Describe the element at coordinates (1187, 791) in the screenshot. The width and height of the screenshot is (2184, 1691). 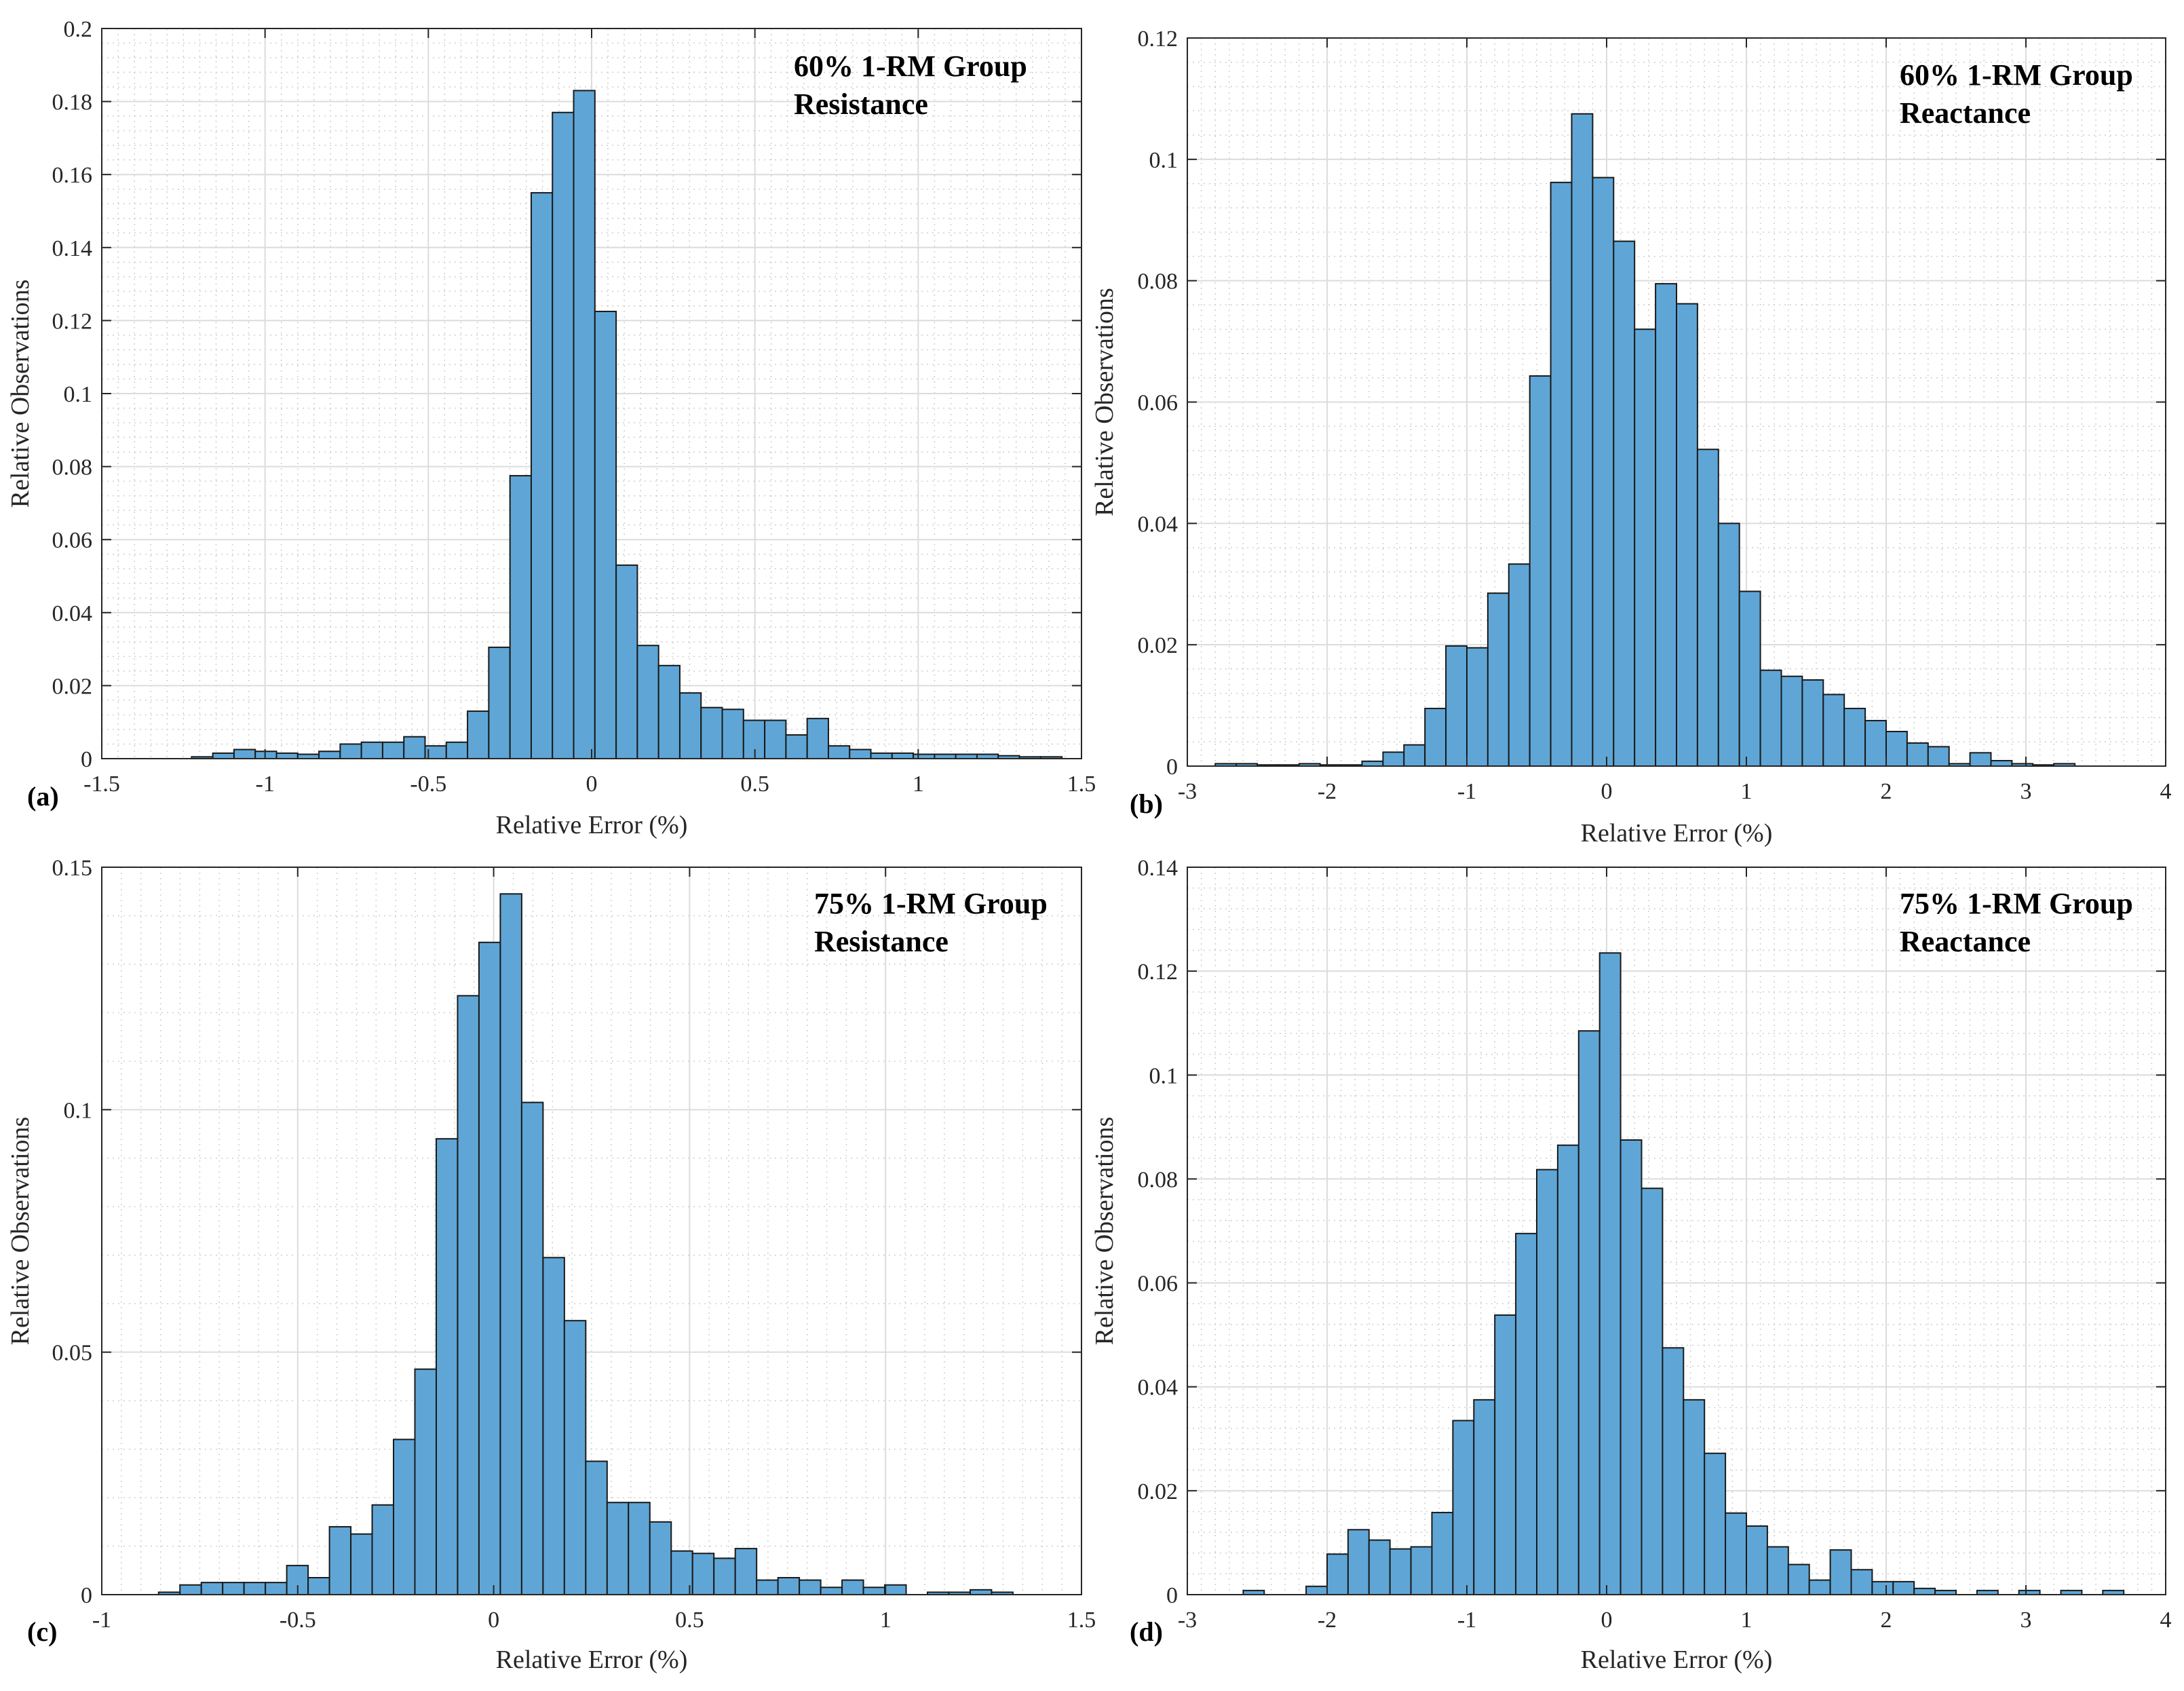
I see `x-tick-label: -3` at that location.